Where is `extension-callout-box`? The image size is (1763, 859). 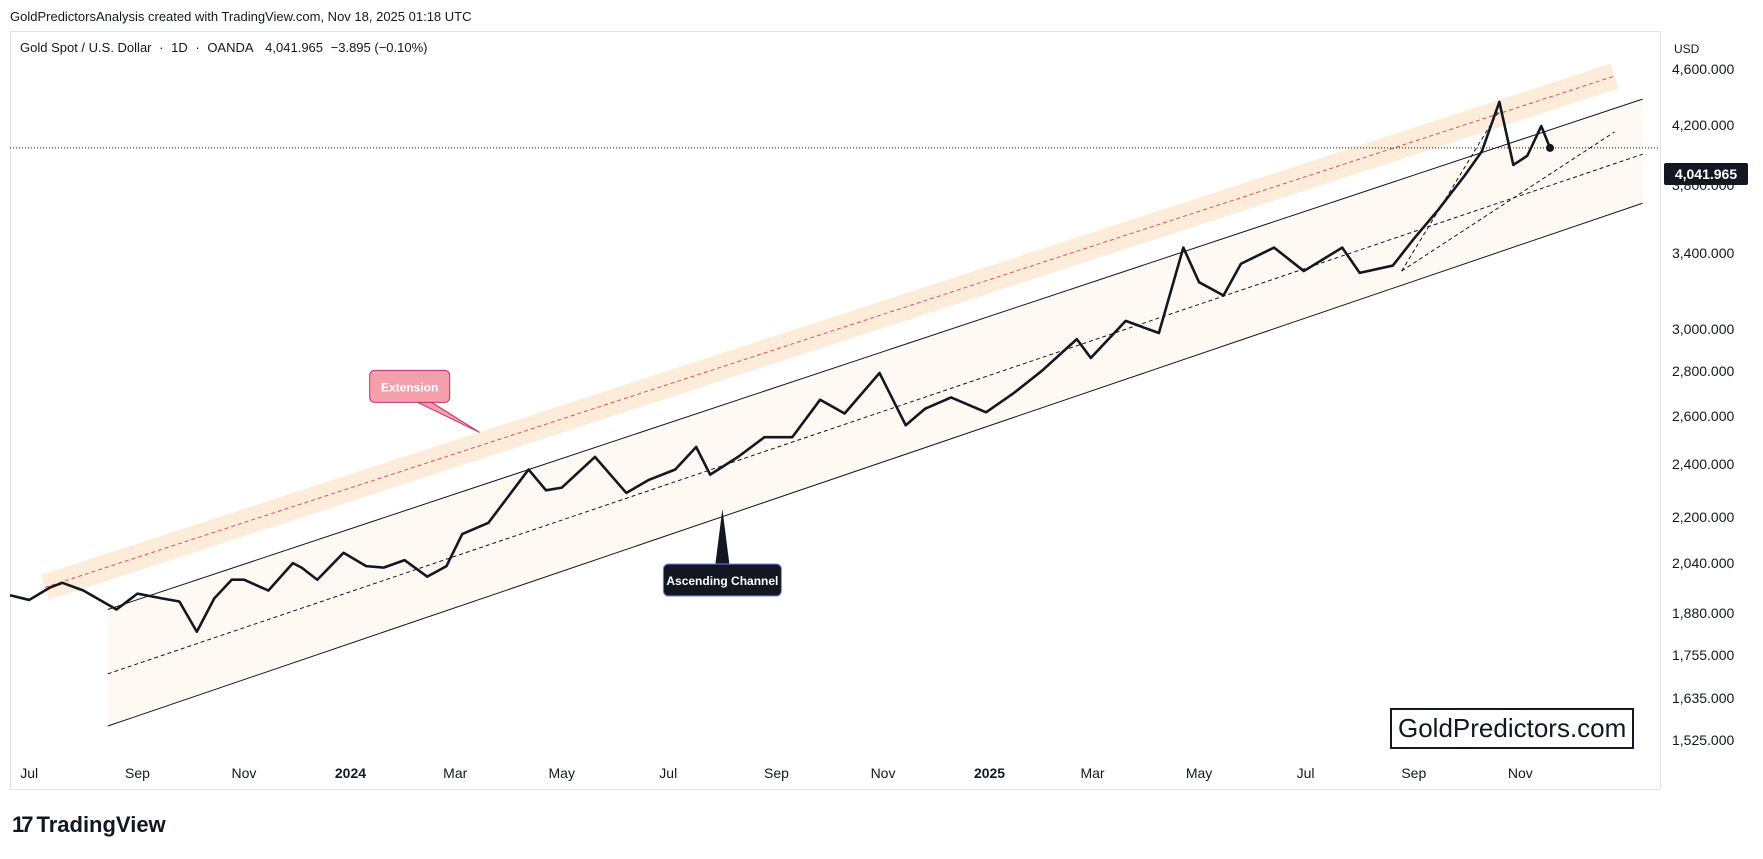
extension-callout-box is located at coordinates (410, 386).